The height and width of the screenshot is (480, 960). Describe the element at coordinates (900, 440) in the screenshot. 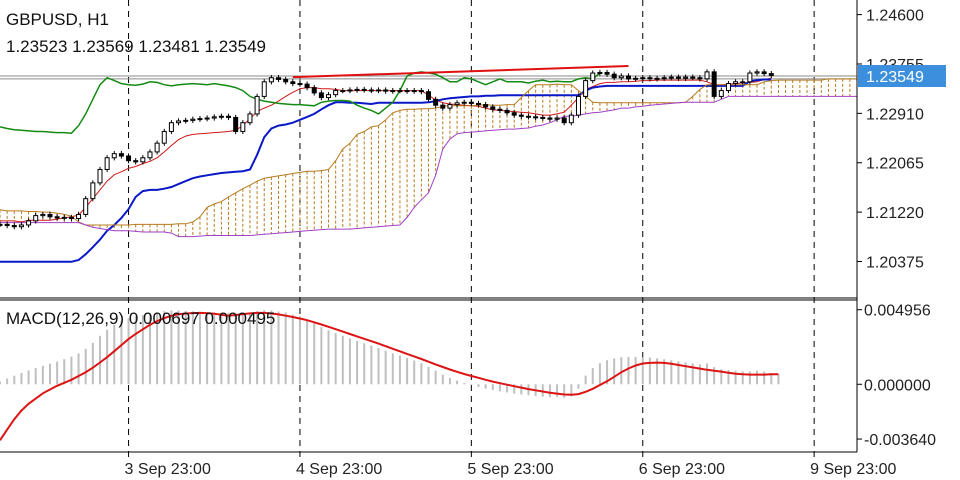

I see `macd-tick-label: -0.003640` at that location.